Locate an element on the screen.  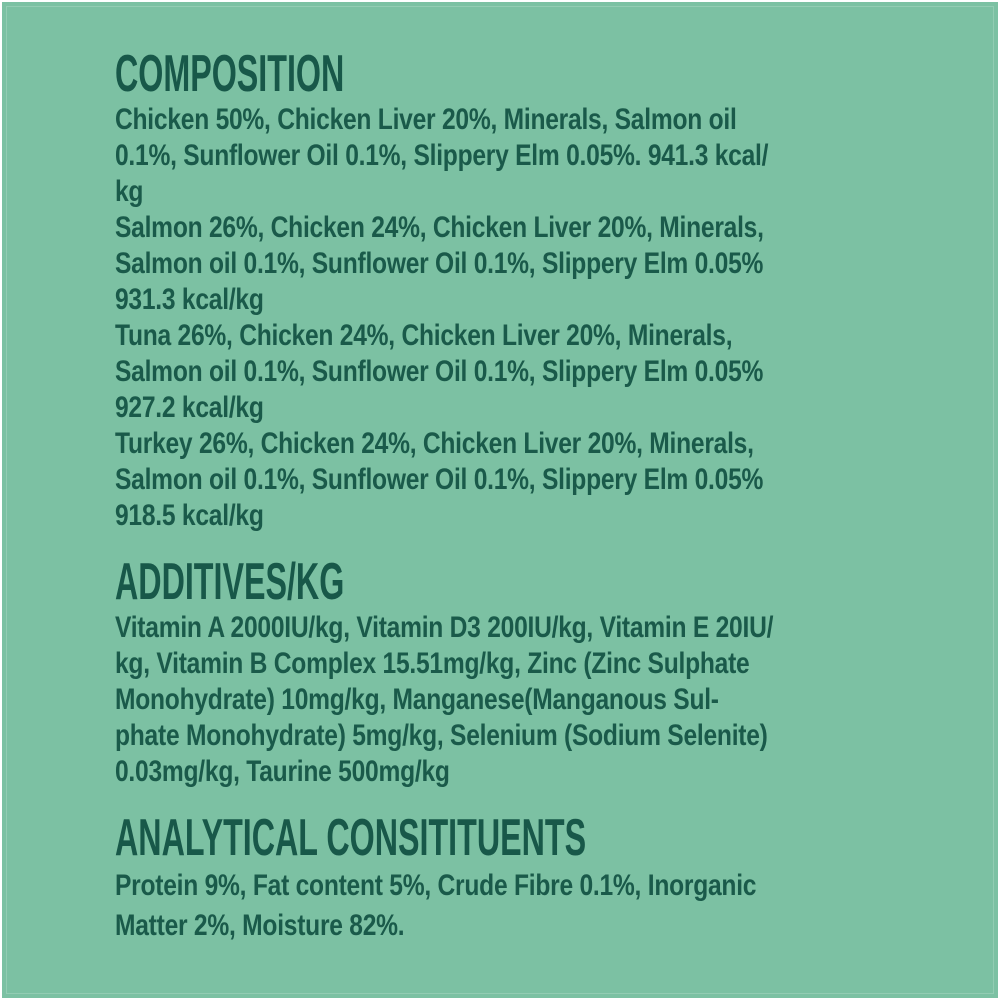
analytical-heading: ANALYTICAL CONSITITUENTS is located at coordinates (351, 838).